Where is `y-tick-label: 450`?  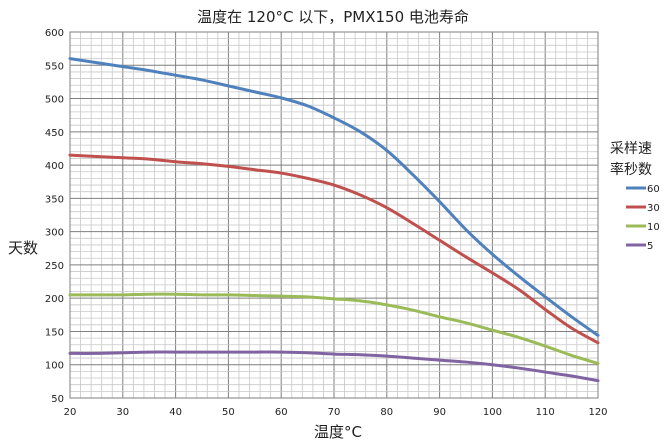 y-tick-label: 450 is located at coordinates (54, 133).